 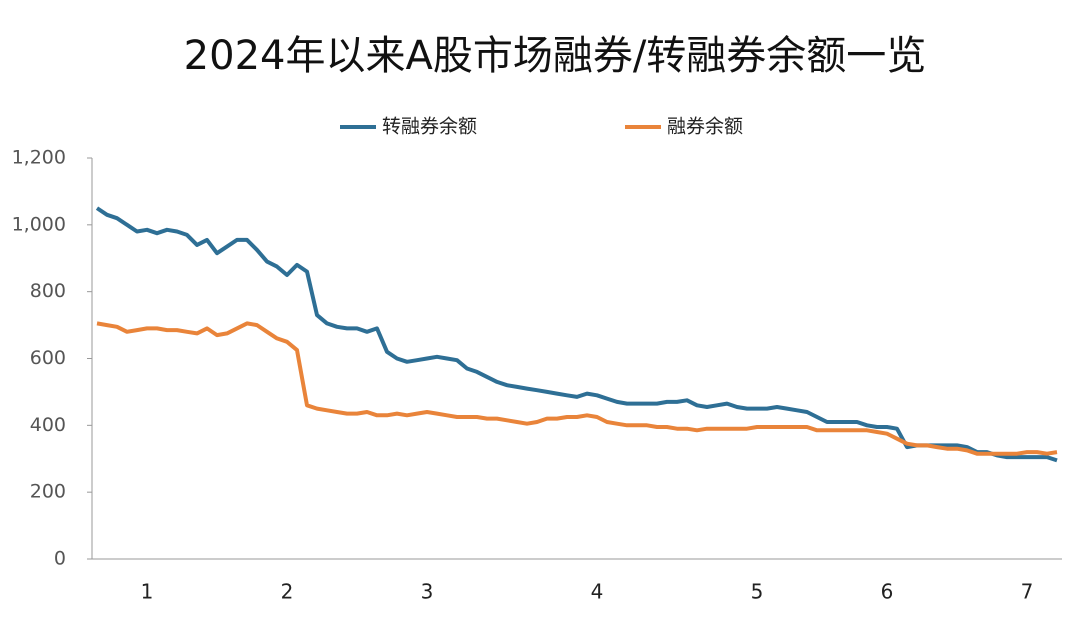 I want to click on x-tick-label: 3, so click(x=427, y=592).